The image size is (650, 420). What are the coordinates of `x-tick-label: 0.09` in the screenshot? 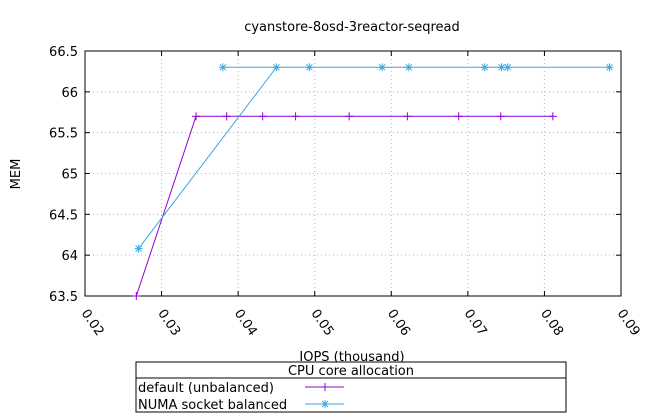 It's located at (628, 323).